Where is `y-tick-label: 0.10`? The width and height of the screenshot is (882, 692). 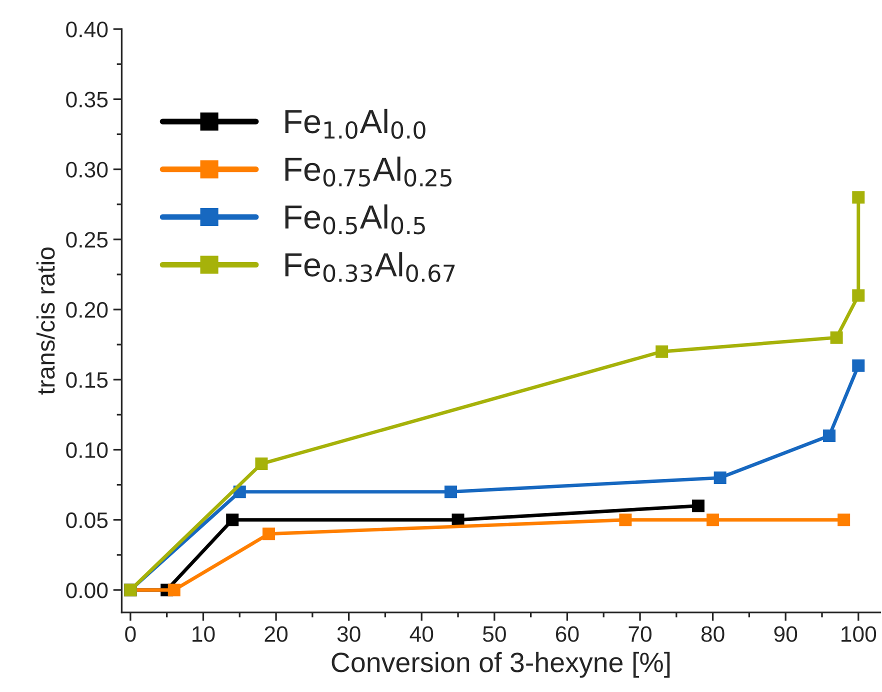
y-tick-label: 0.10 is located at coordinates (87, 450).